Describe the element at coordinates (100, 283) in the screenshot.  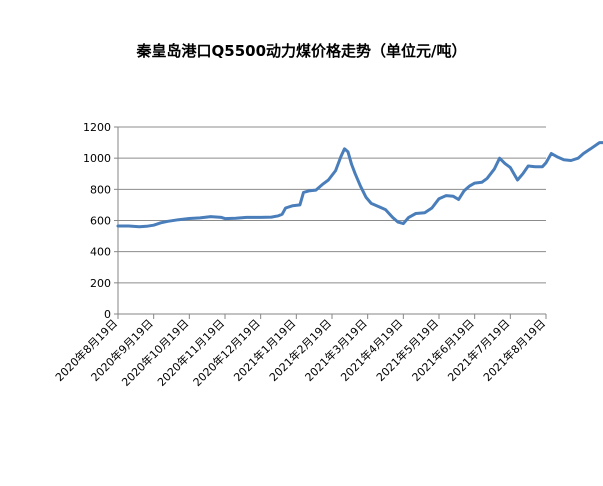
I see `y-tick-label: 200` at that location.